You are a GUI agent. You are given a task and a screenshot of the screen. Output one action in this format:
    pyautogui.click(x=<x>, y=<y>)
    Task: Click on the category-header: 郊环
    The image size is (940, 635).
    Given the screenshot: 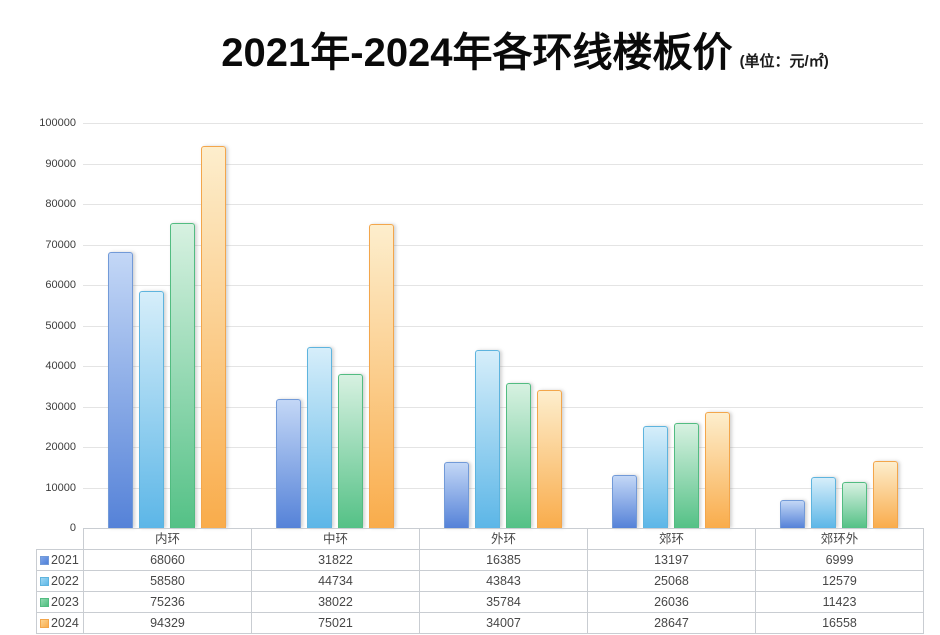 What is the action you would take?
    pyautogui.click(x=671, y=539)
    